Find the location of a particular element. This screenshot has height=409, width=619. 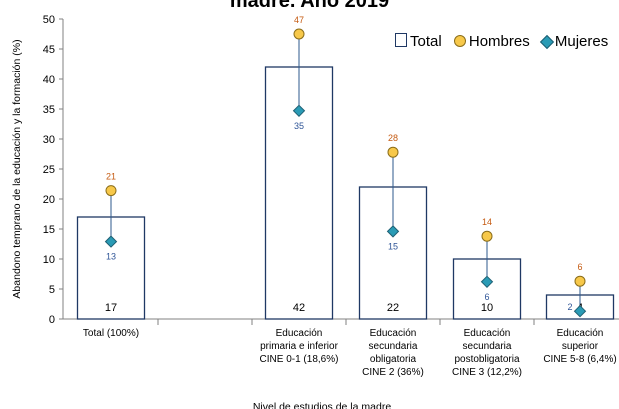

x-category-label: obligatoria is located at coordinates (393, 359).